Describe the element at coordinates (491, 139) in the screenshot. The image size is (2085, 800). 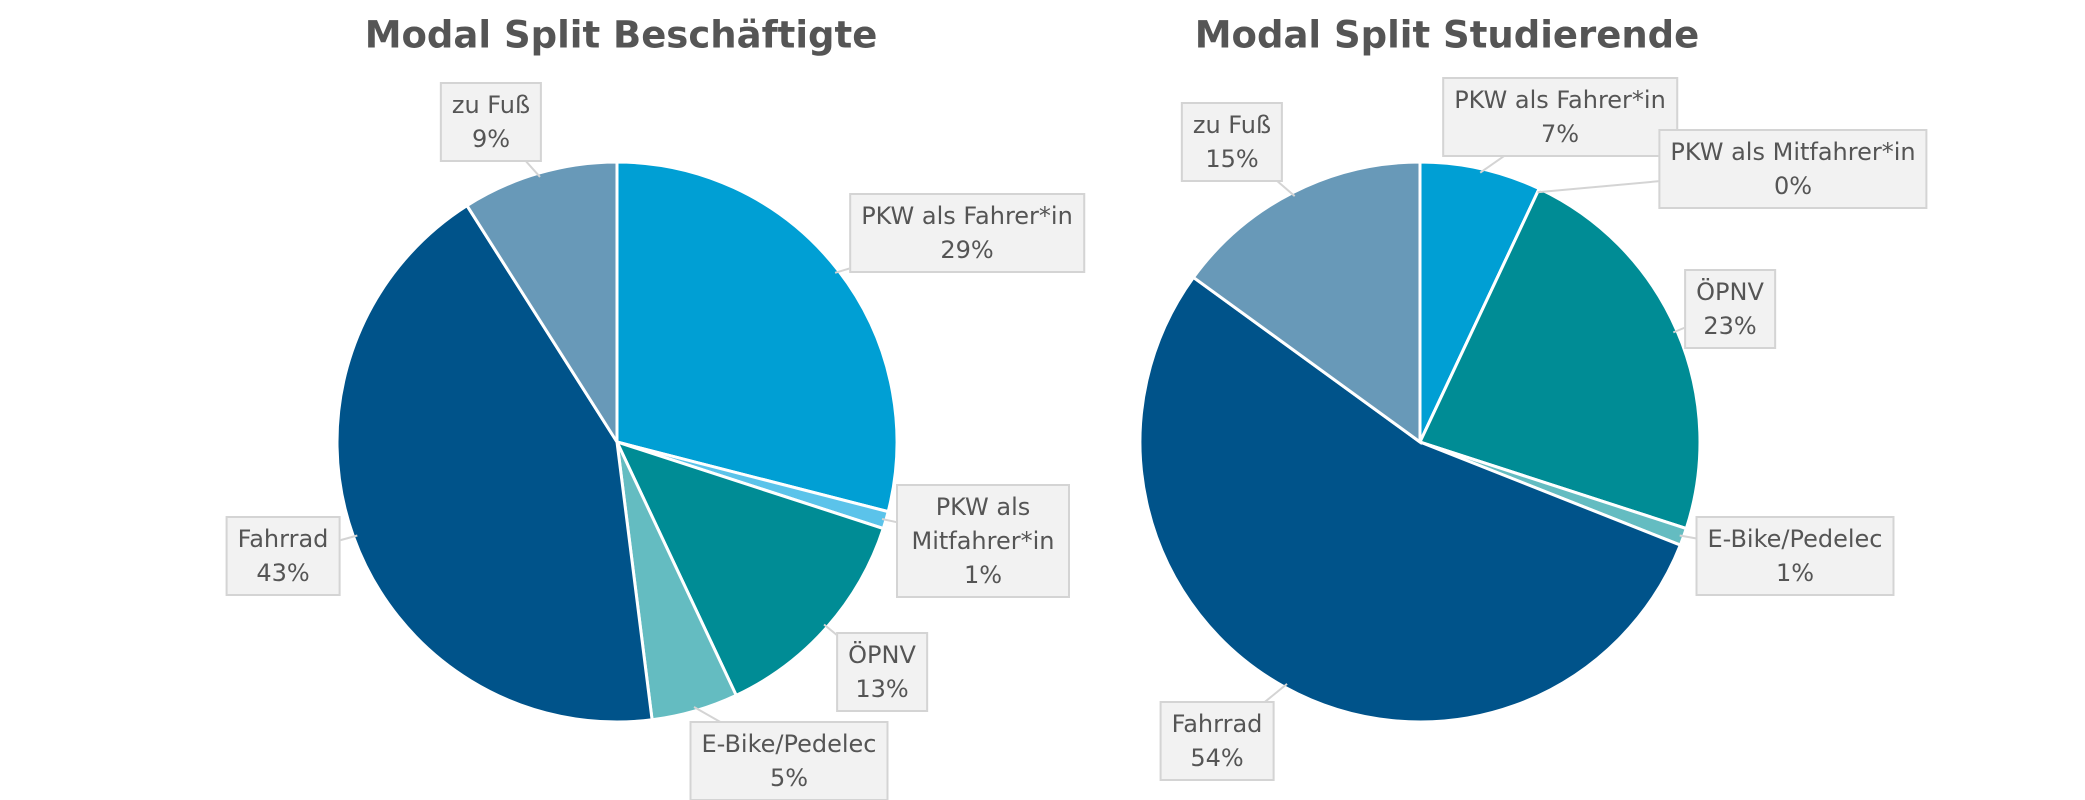
I see `label-value: 9%` at that location.